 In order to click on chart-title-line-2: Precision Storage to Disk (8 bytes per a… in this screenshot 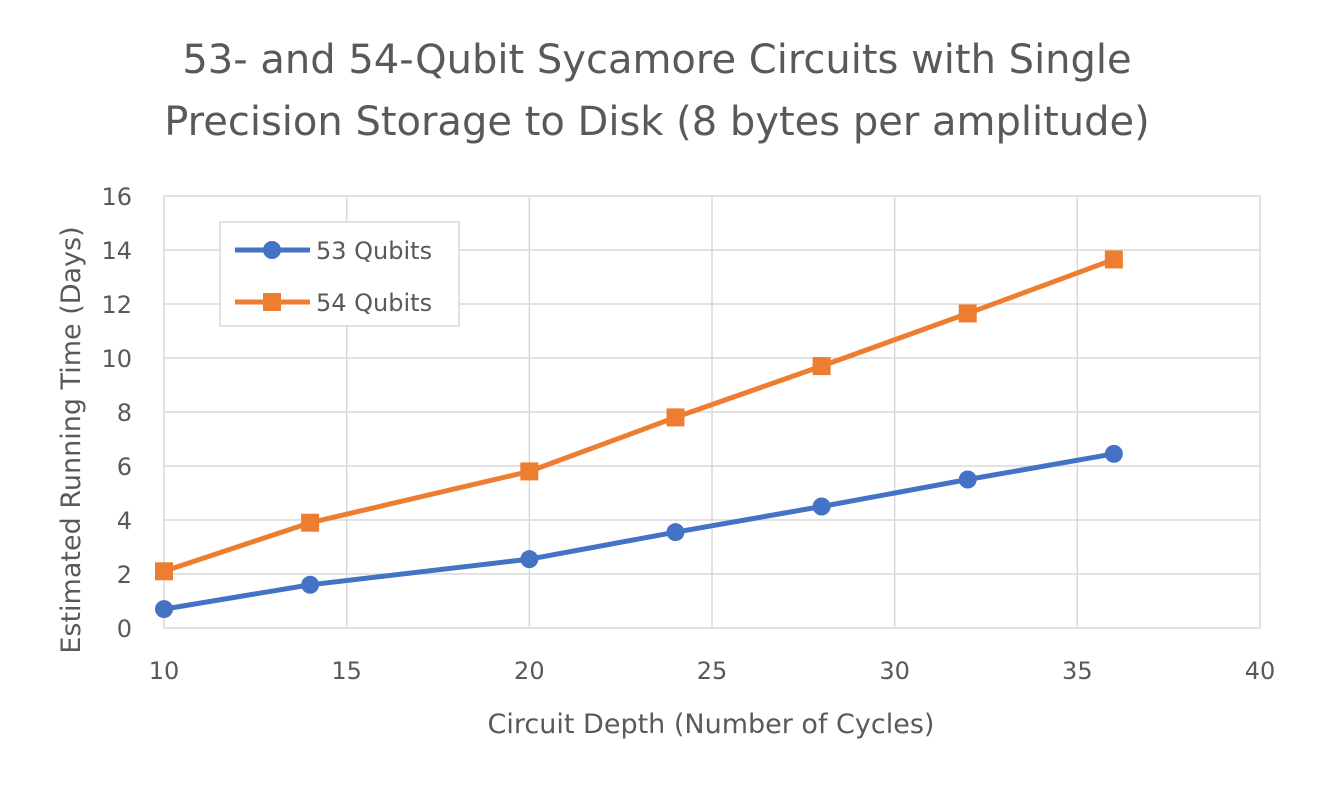, I will do `click(657, 122)`.